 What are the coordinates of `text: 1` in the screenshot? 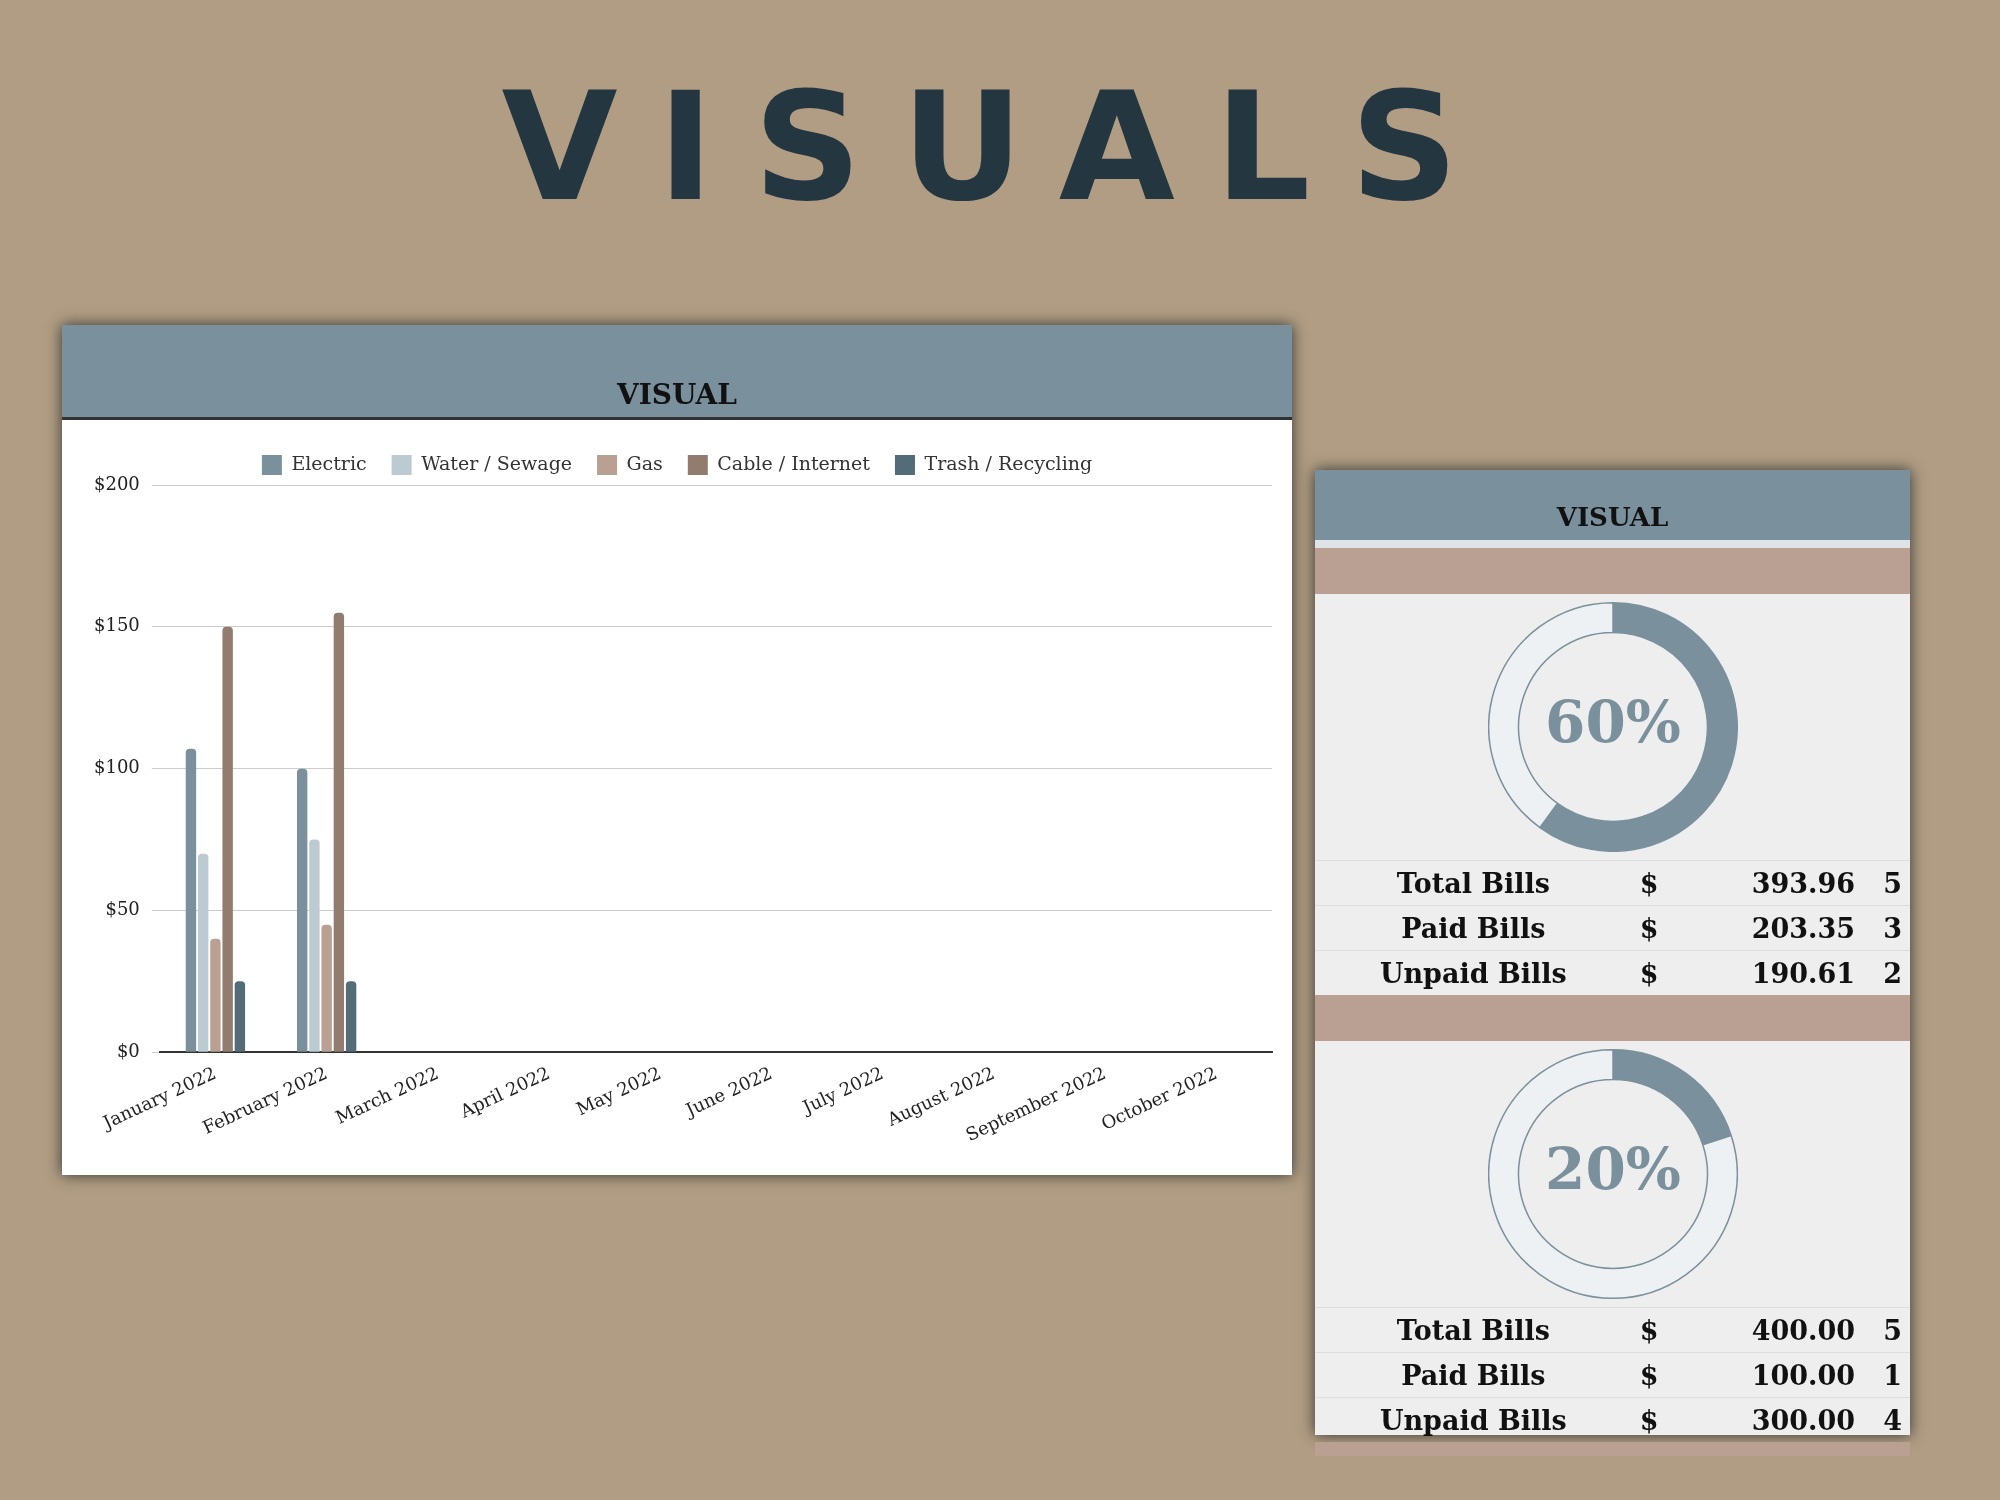 It's located at (1892, 1375).